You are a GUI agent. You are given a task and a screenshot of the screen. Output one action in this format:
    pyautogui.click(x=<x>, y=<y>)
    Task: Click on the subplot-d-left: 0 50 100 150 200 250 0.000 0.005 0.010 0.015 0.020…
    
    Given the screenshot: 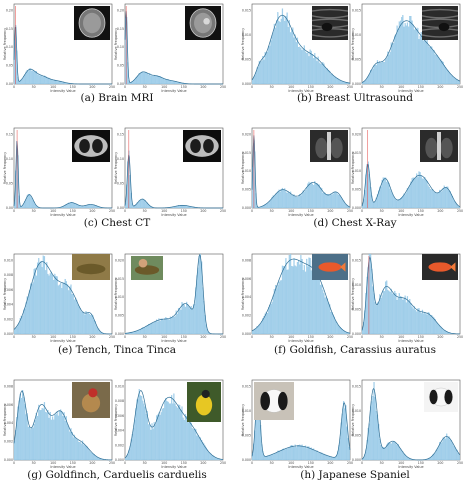 What is the action you would take?
    pyautogui.click(x=297, y=172)
    